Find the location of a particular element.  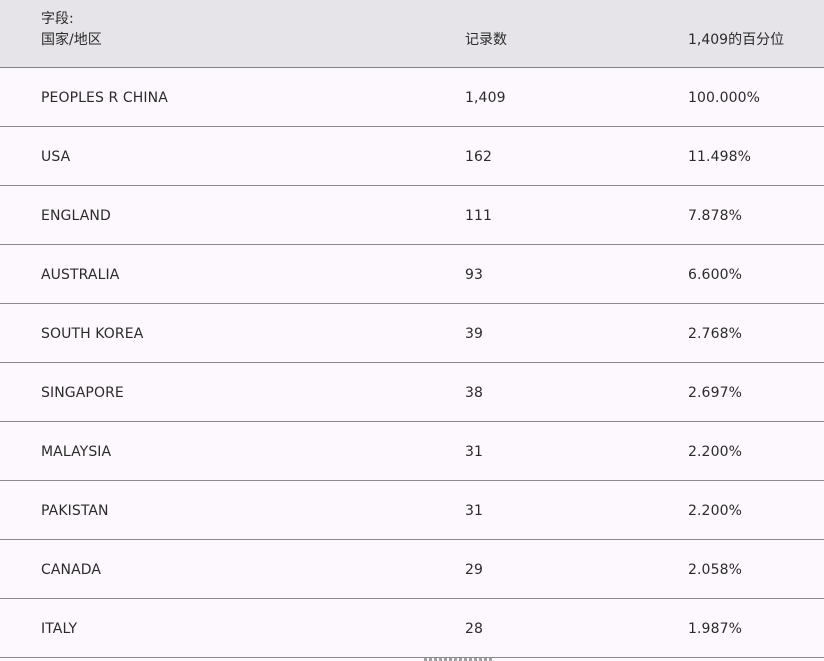

field-label: 字段: is located at coordinates (57, 19).